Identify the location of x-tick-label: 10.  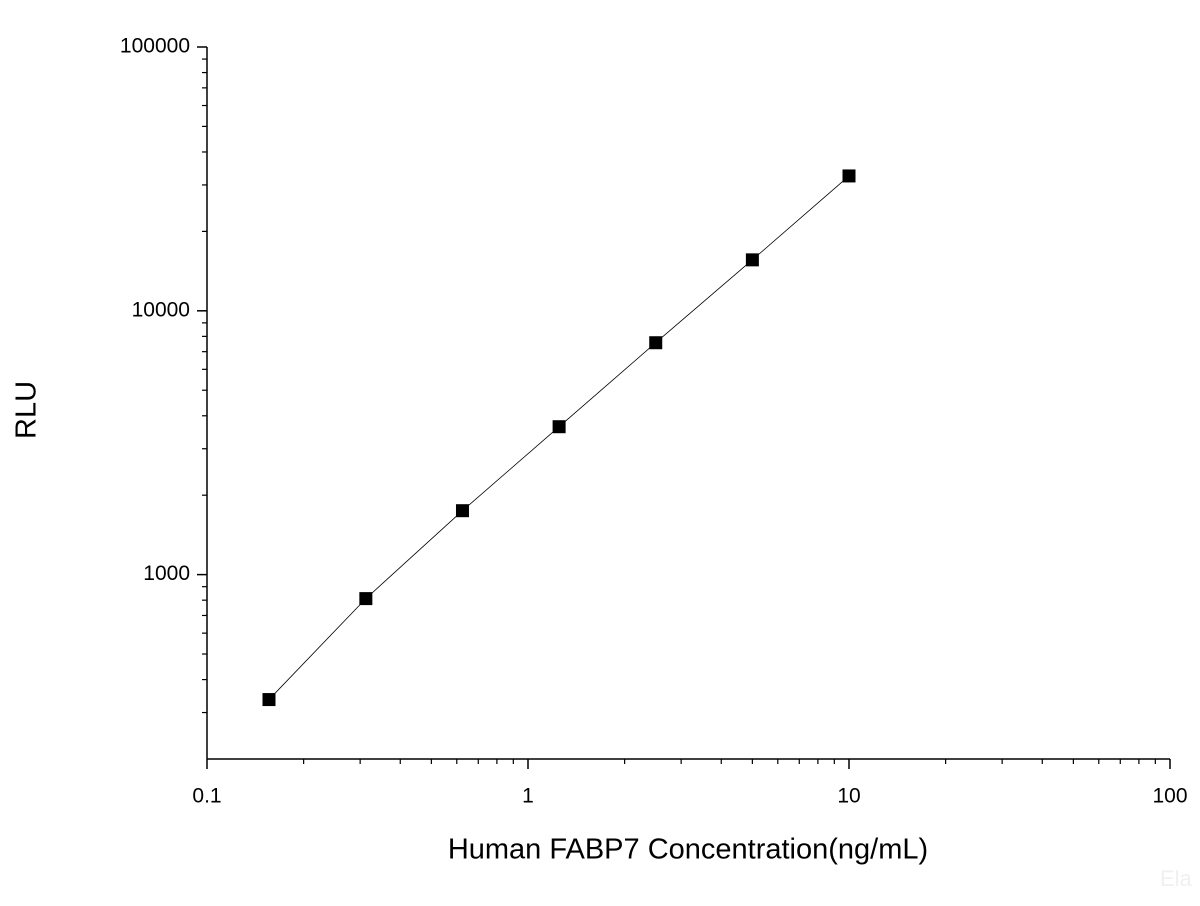
(848, 796).